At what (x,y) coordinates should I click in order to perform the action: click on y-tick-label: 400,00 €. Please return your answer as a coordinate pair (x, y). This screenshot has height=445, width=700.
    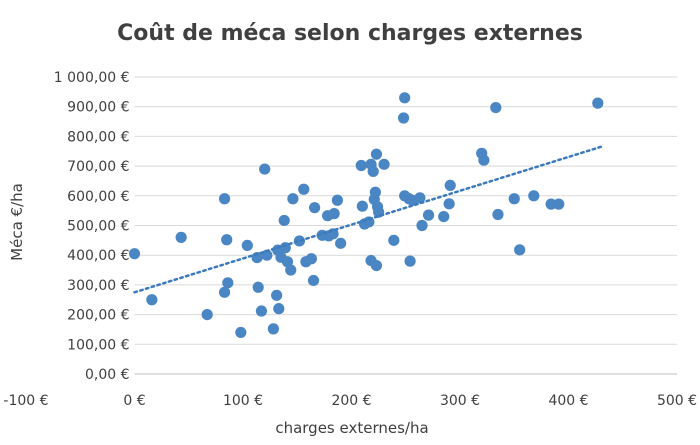
    Looking at the image, I should click on (98, 256).